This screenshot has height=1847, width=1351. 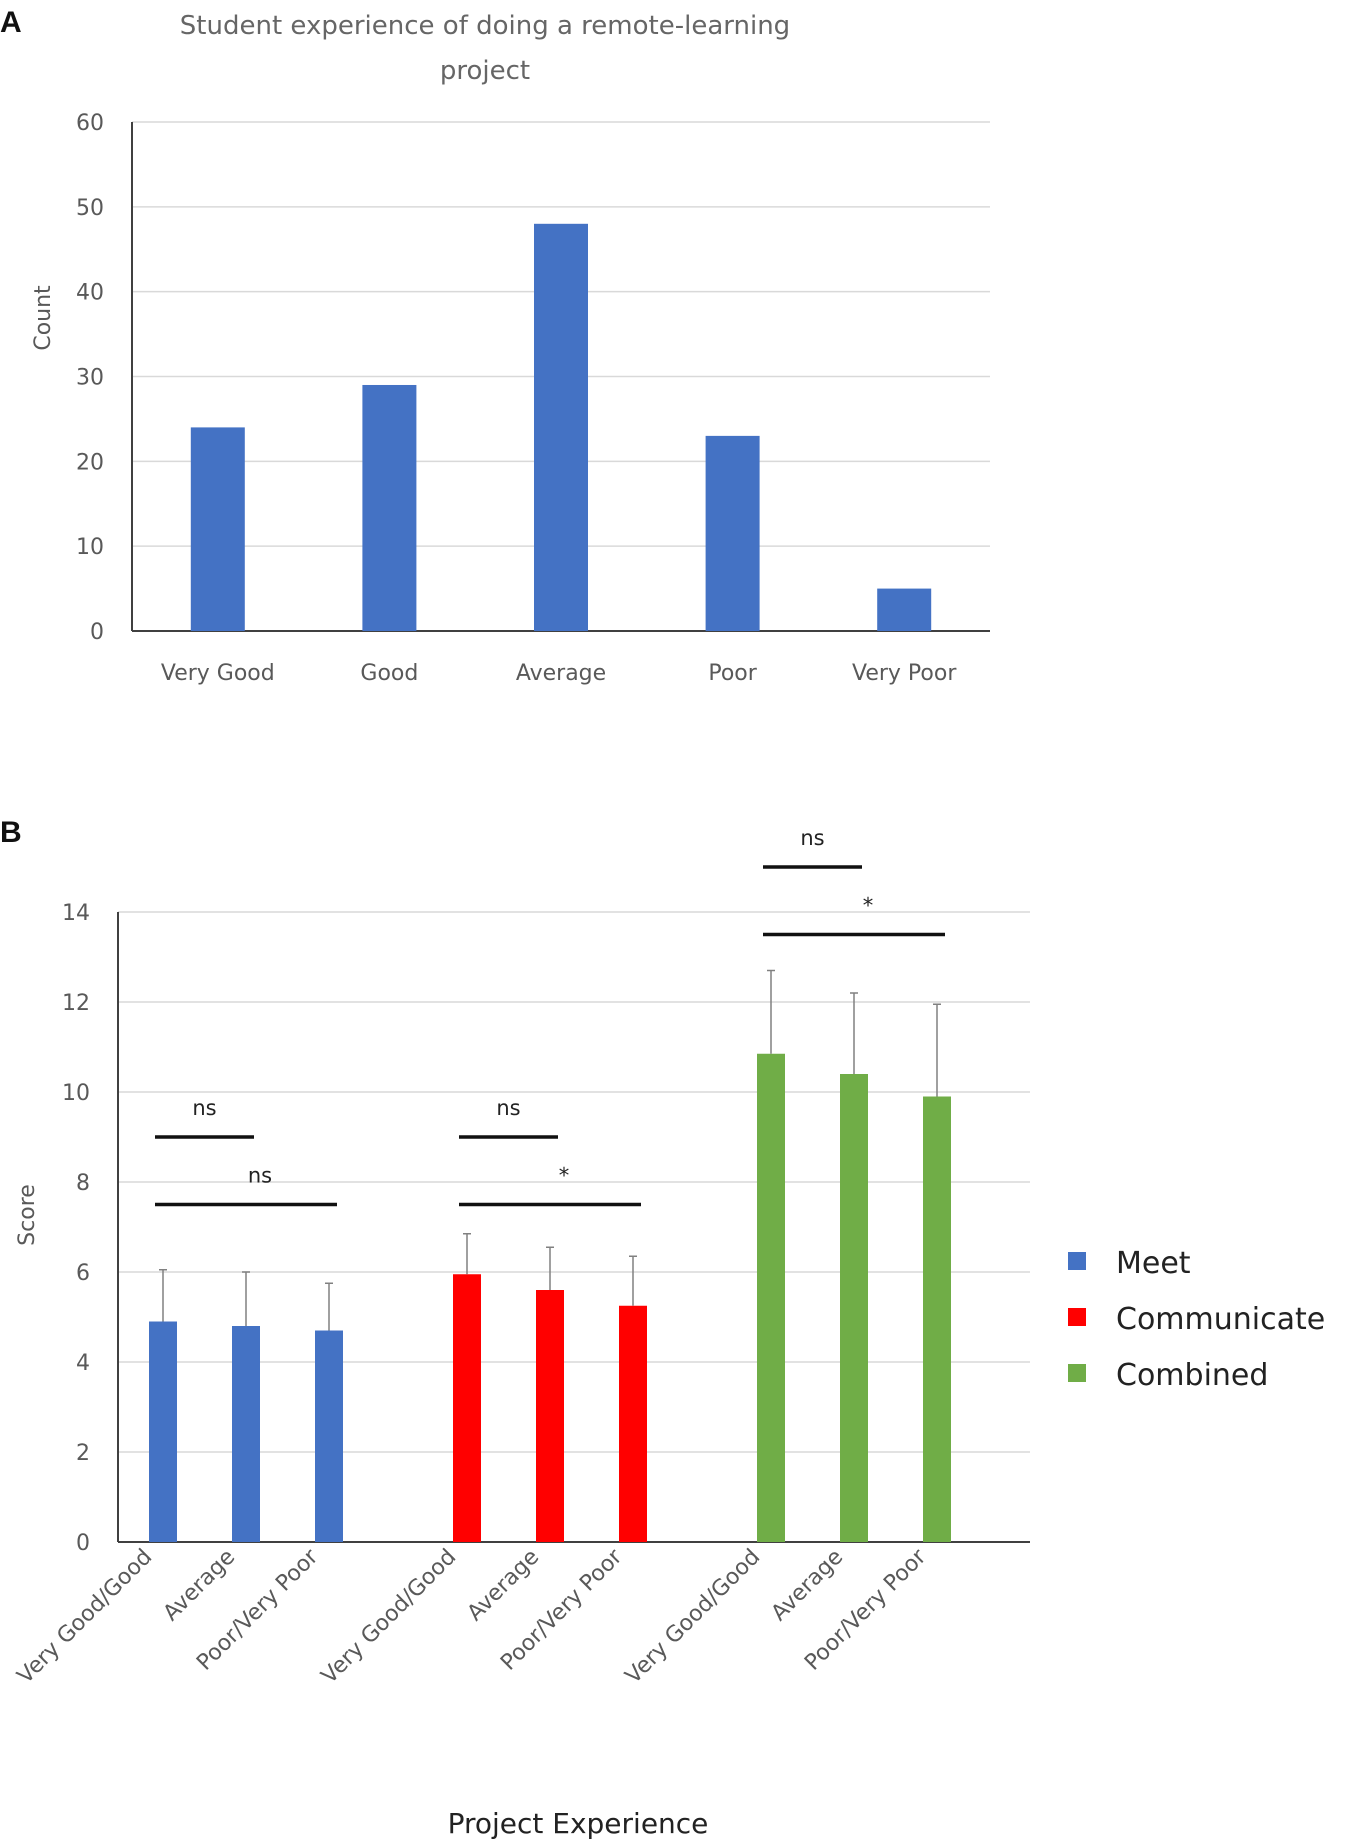 I want to click on chart-b-y-tick-label: 0, so click(x=83, y=1543).